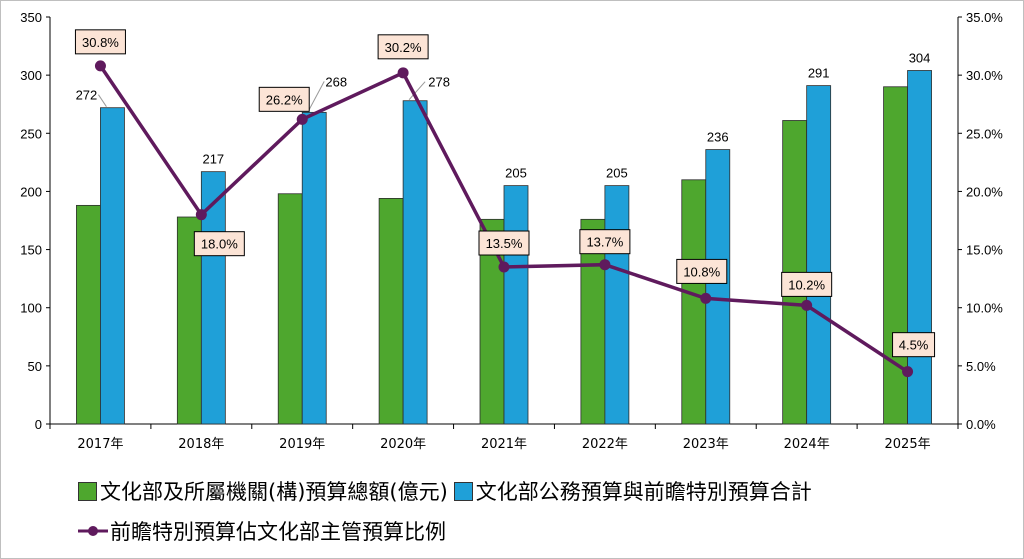  I want to click on ratio-label: 30.2%, so click(403, 47).